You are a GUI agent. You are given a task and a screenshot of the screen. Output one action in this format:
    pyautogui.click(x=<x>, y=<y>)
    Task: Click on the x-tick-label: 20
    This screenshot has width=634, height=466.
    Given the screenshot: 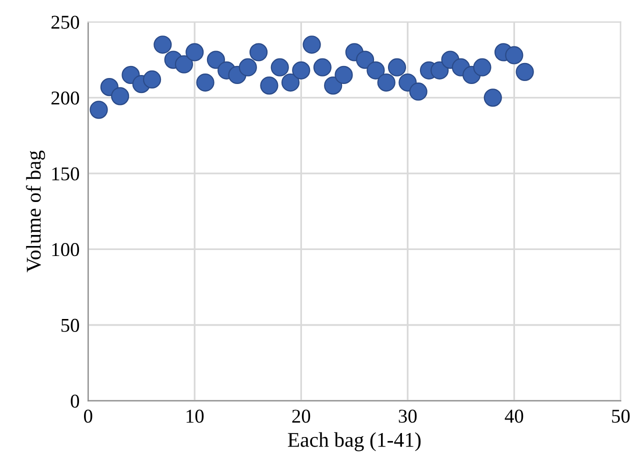 What is the action you would take?
    pyautogui.click(x=301, y=416)
    